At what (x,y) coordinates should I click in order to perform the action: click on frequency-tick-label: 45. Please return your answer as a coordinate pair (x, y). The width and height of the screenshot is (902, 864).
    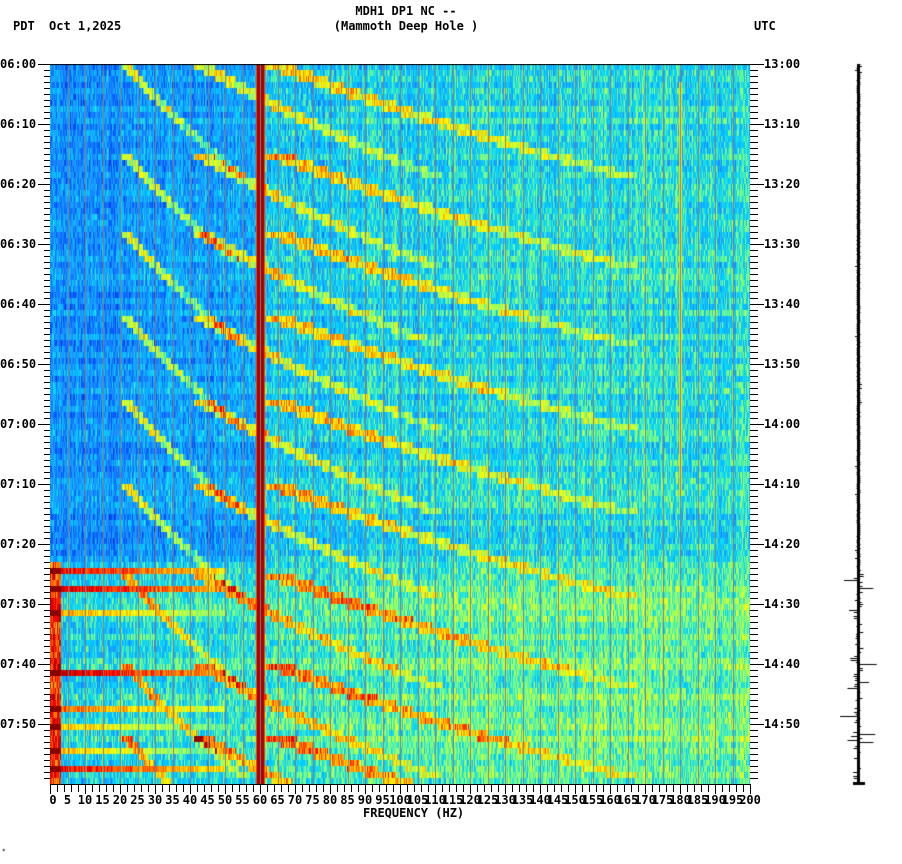
    Looking at the image, I should click on (207, 800).